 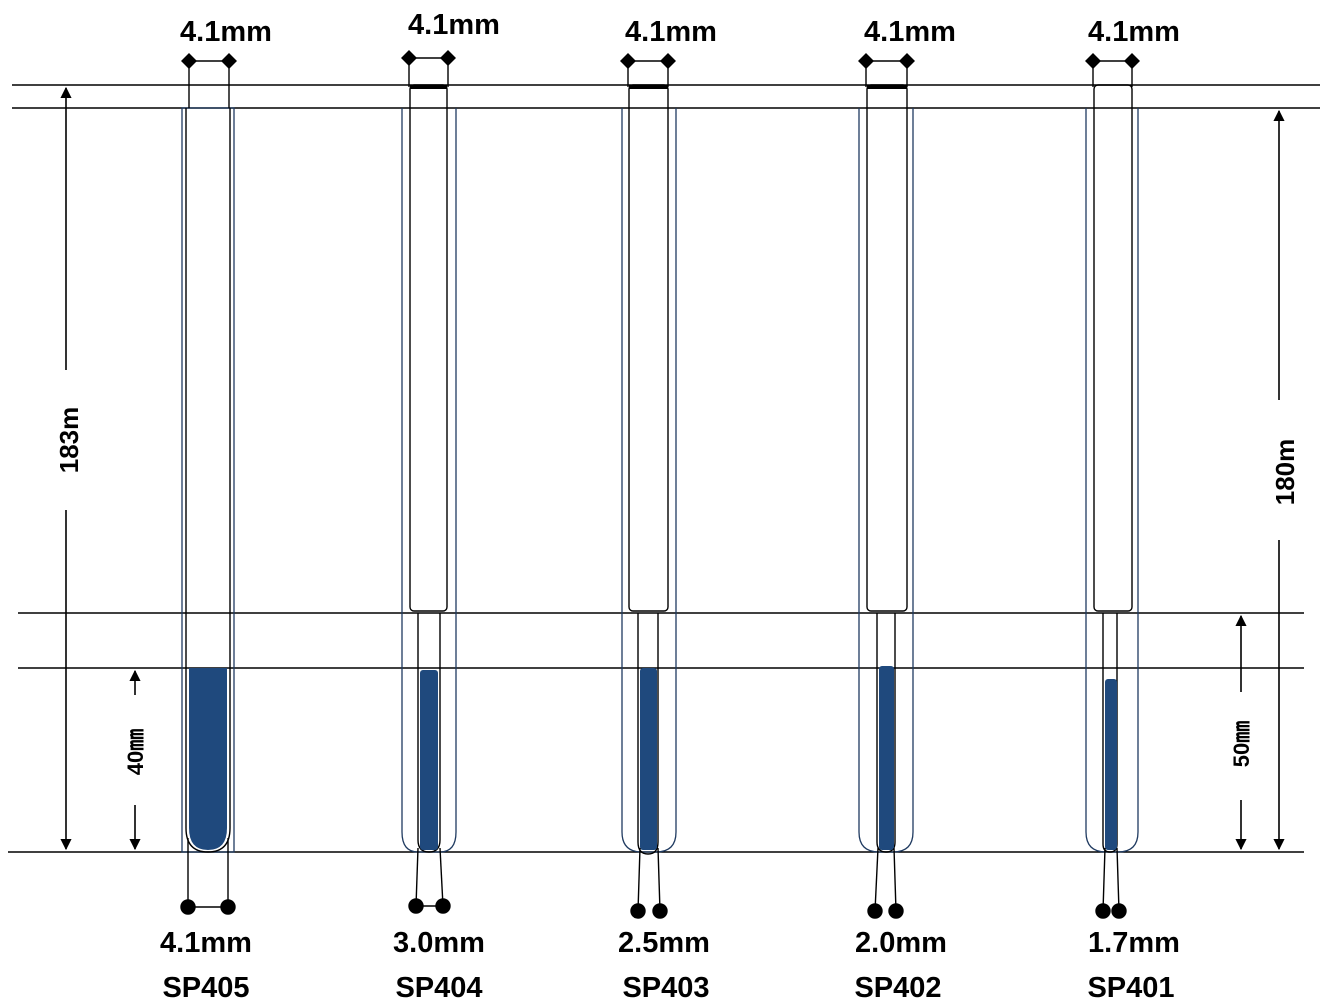 I want to click on tube-fill-sp401, so click(x=1111, y=764).